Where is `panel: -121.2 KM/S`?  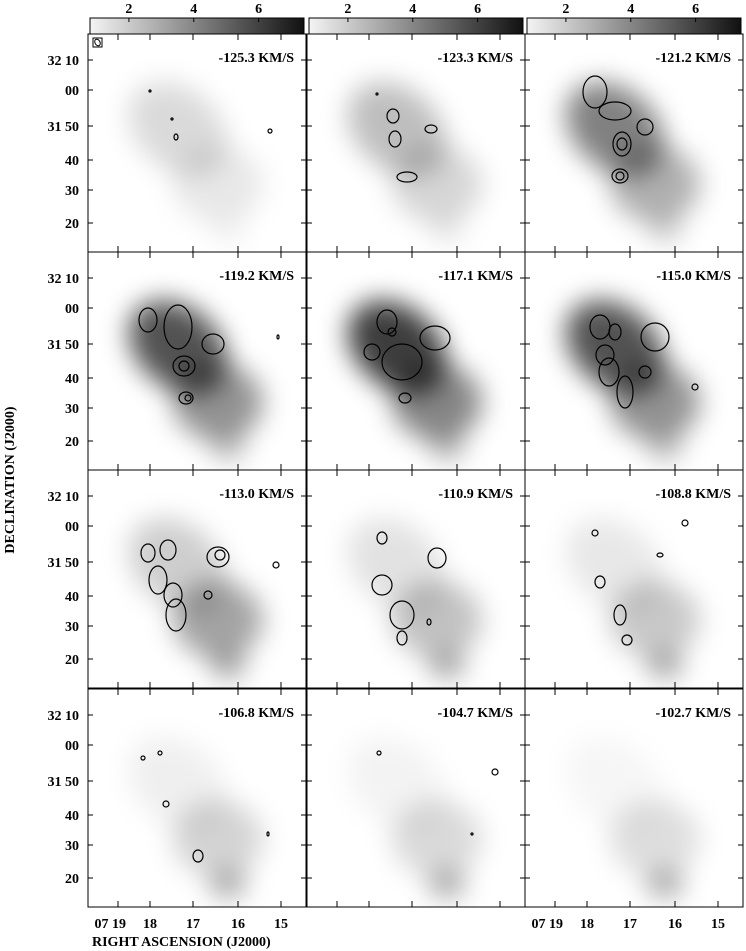 panel: -121.2 KM/S is located at coordinates (634, 143).